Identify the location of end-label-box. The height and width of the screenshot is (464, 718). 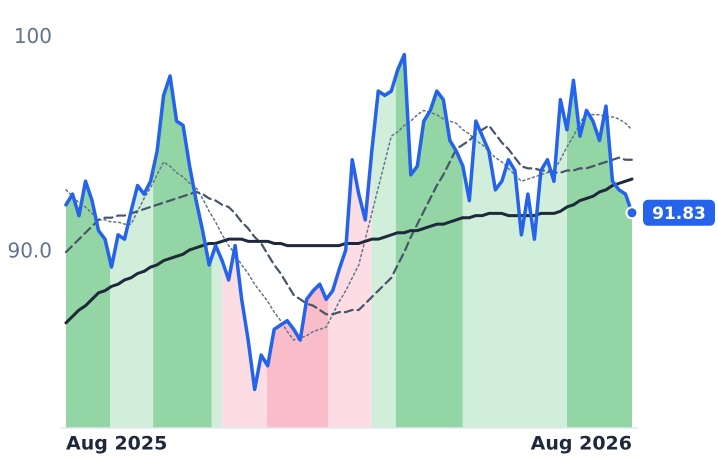
(679, 212).